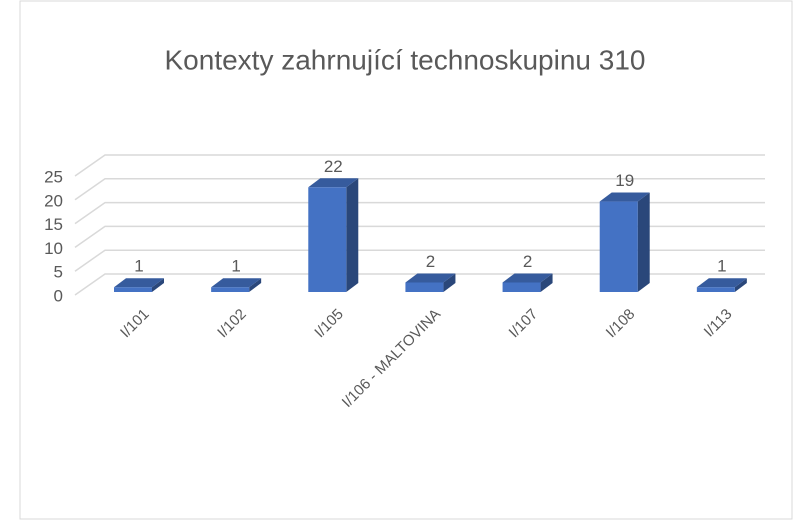  What do you see at coordinates (58, 272) in the screenshot?
I see `y-tick-label: 5` at bounding box center [58, 272].